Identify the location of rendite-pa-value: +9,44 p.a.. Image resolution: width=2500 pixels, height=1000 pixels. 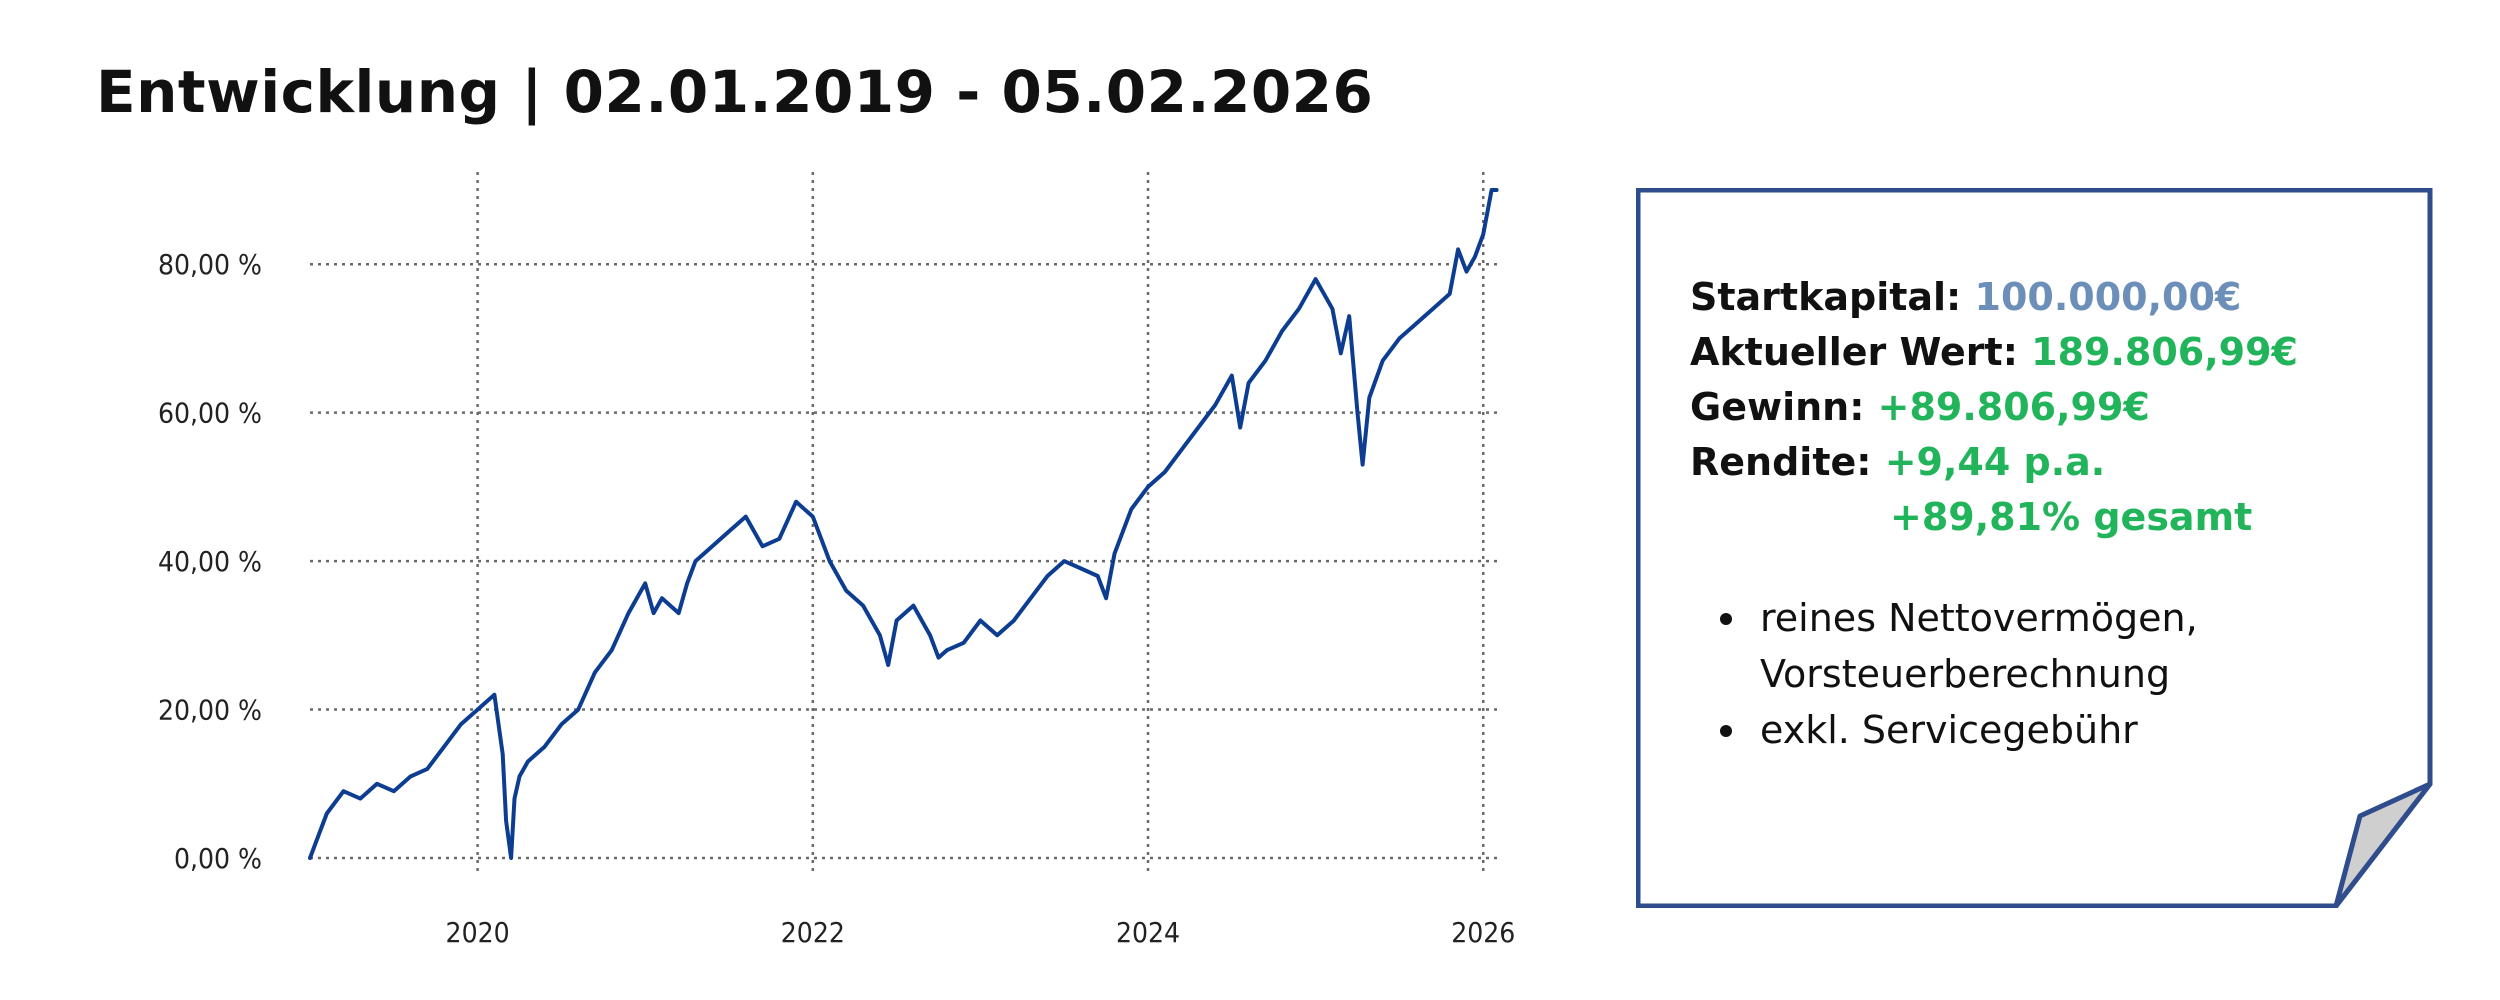
(1995, 462).